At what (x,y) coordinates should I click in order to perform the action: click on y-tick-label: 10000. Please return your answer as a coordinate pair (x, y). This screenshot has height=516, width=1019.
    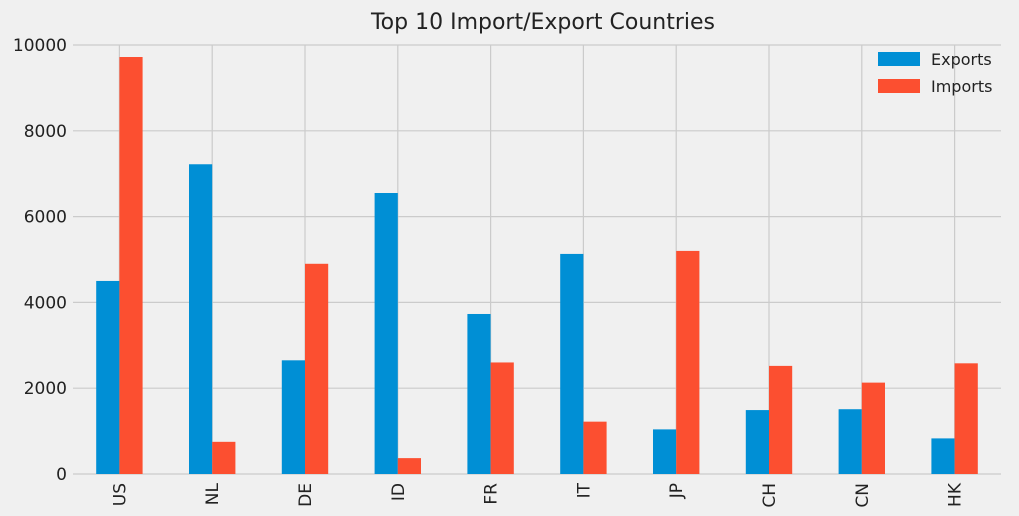
    Looking at the image, I should click on (40, 46).